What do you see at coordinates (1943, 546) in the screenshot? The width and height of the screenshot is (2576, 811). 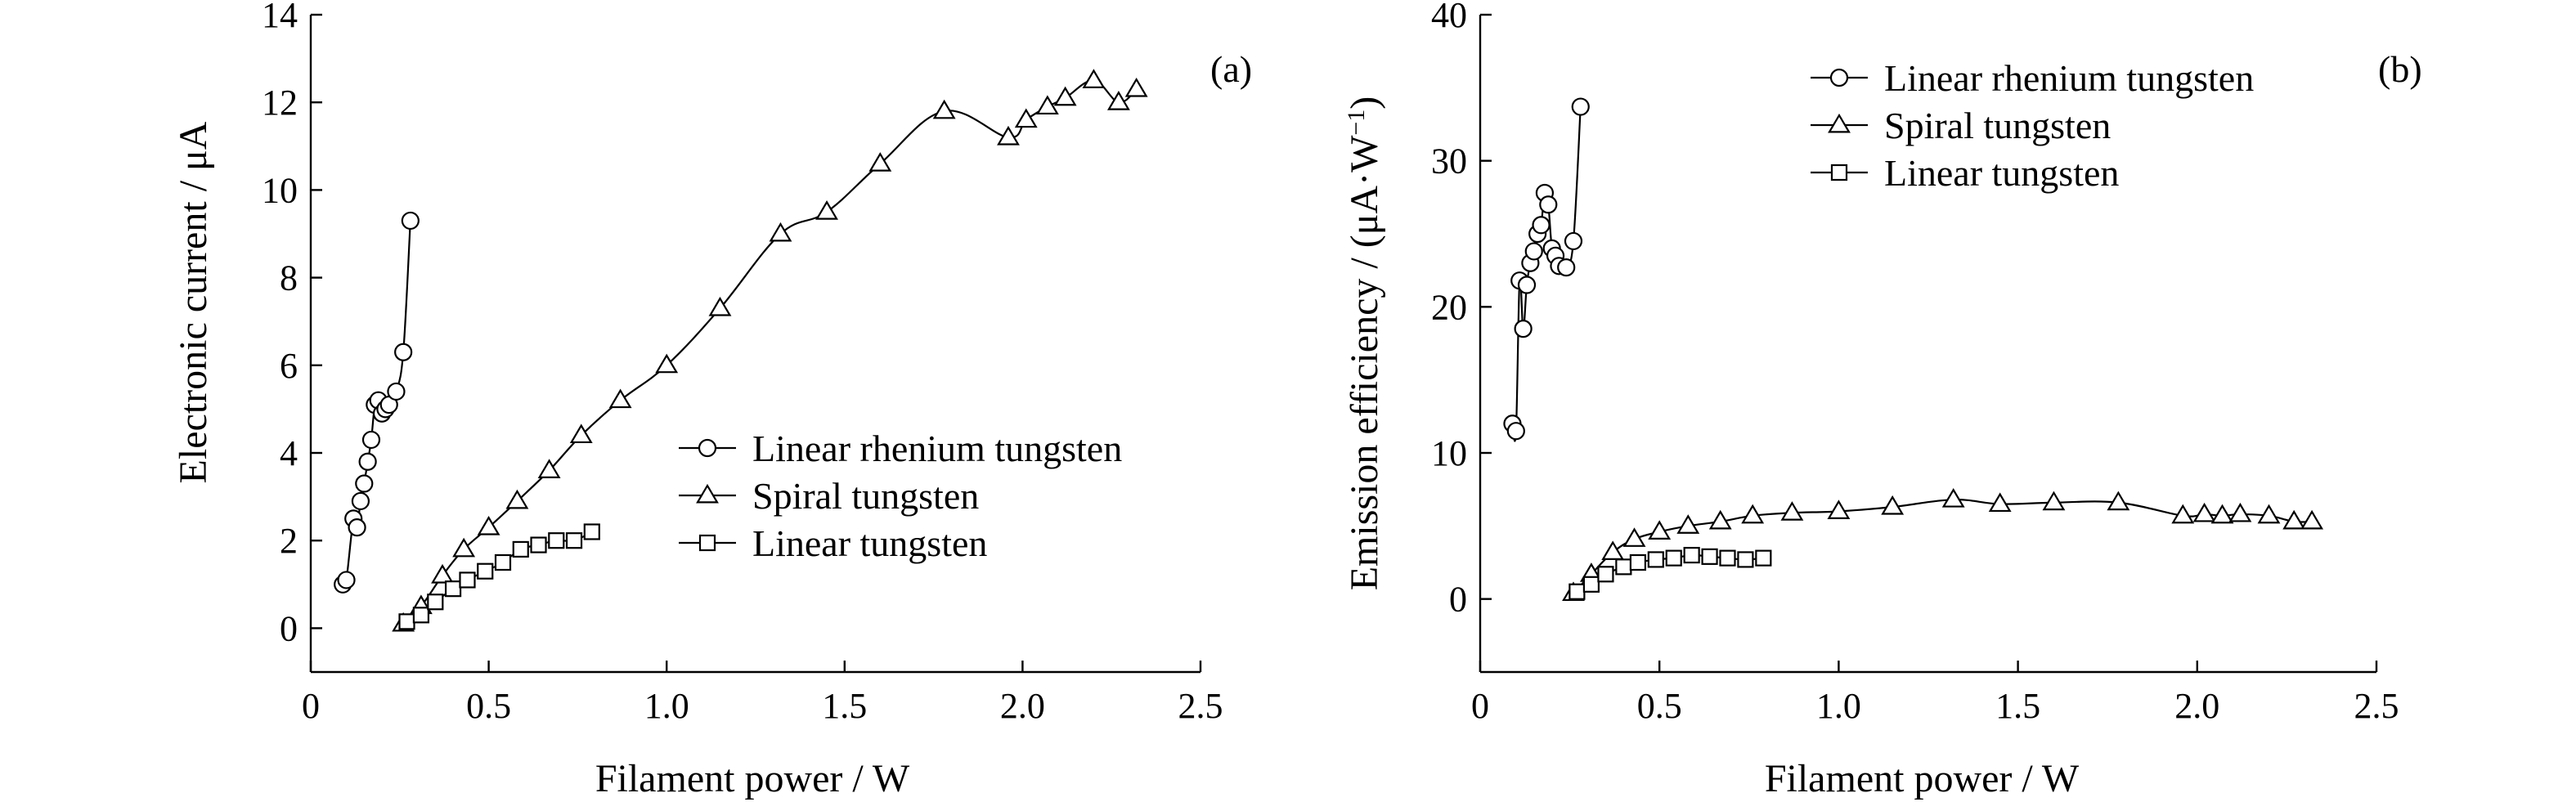 I see `series-line-triangle-b` at bounding box center [1943, 546].